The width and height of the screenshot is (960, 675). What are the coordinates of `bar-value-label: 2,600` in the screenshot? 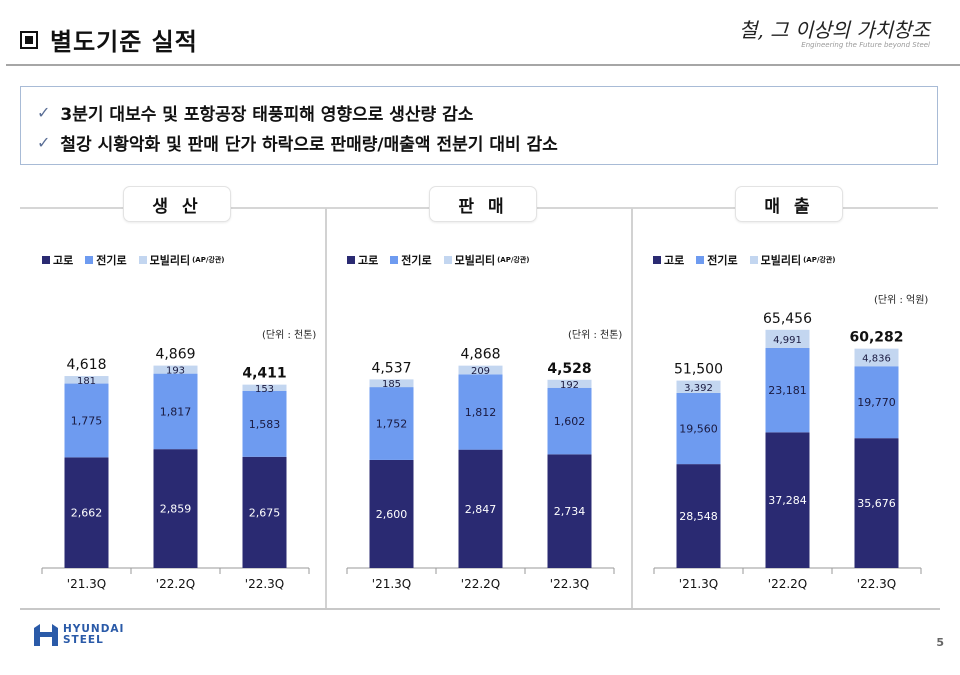 It's located at (392, 514).